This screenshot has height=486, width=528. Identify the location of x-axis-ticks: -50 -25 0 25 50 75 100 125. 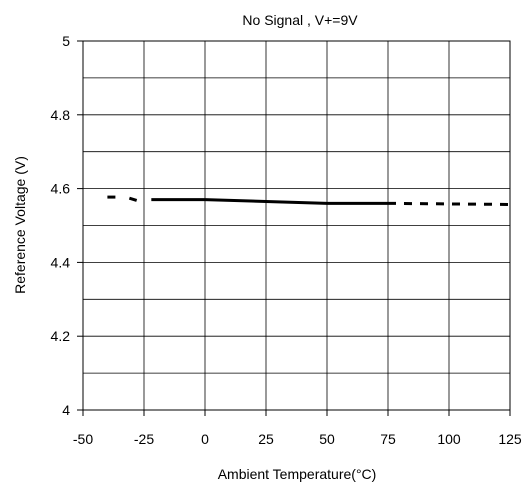
(297, 428).